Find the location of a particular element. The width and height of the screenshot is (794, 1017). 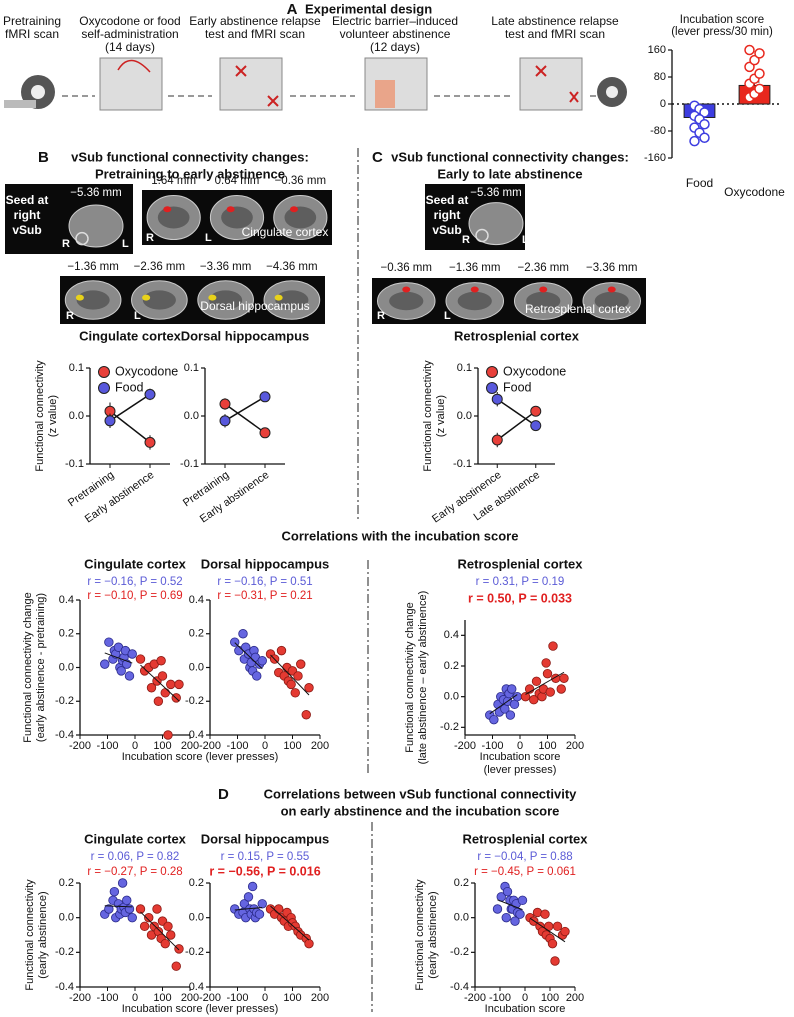

step-label: test and fMRI scan is located at coordinates (255, 34).